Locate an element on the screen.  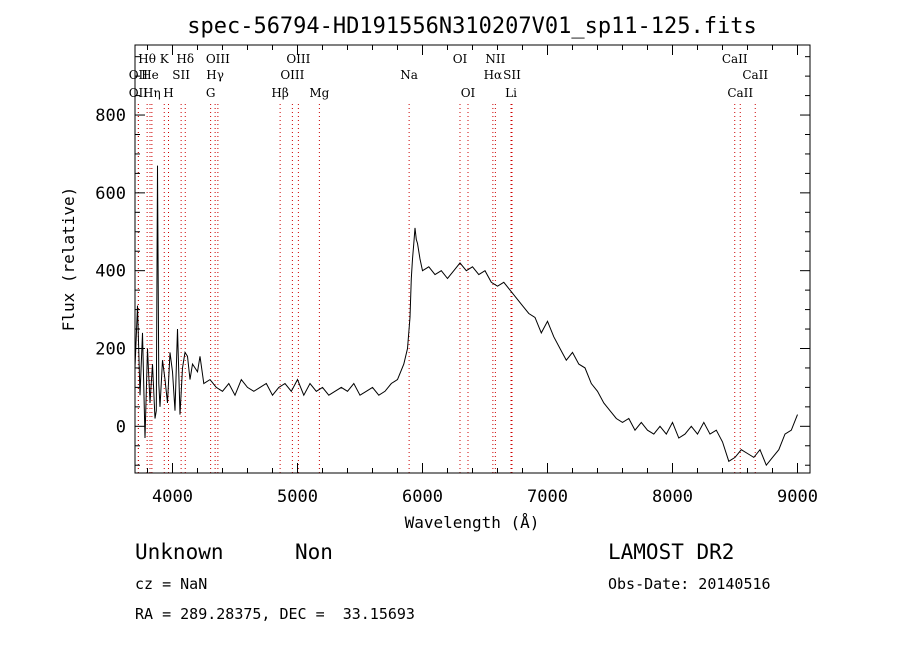
ra-dec-coords: RA = 289.28375, DEC = 33.15693 is located at coordinates (275, 614).